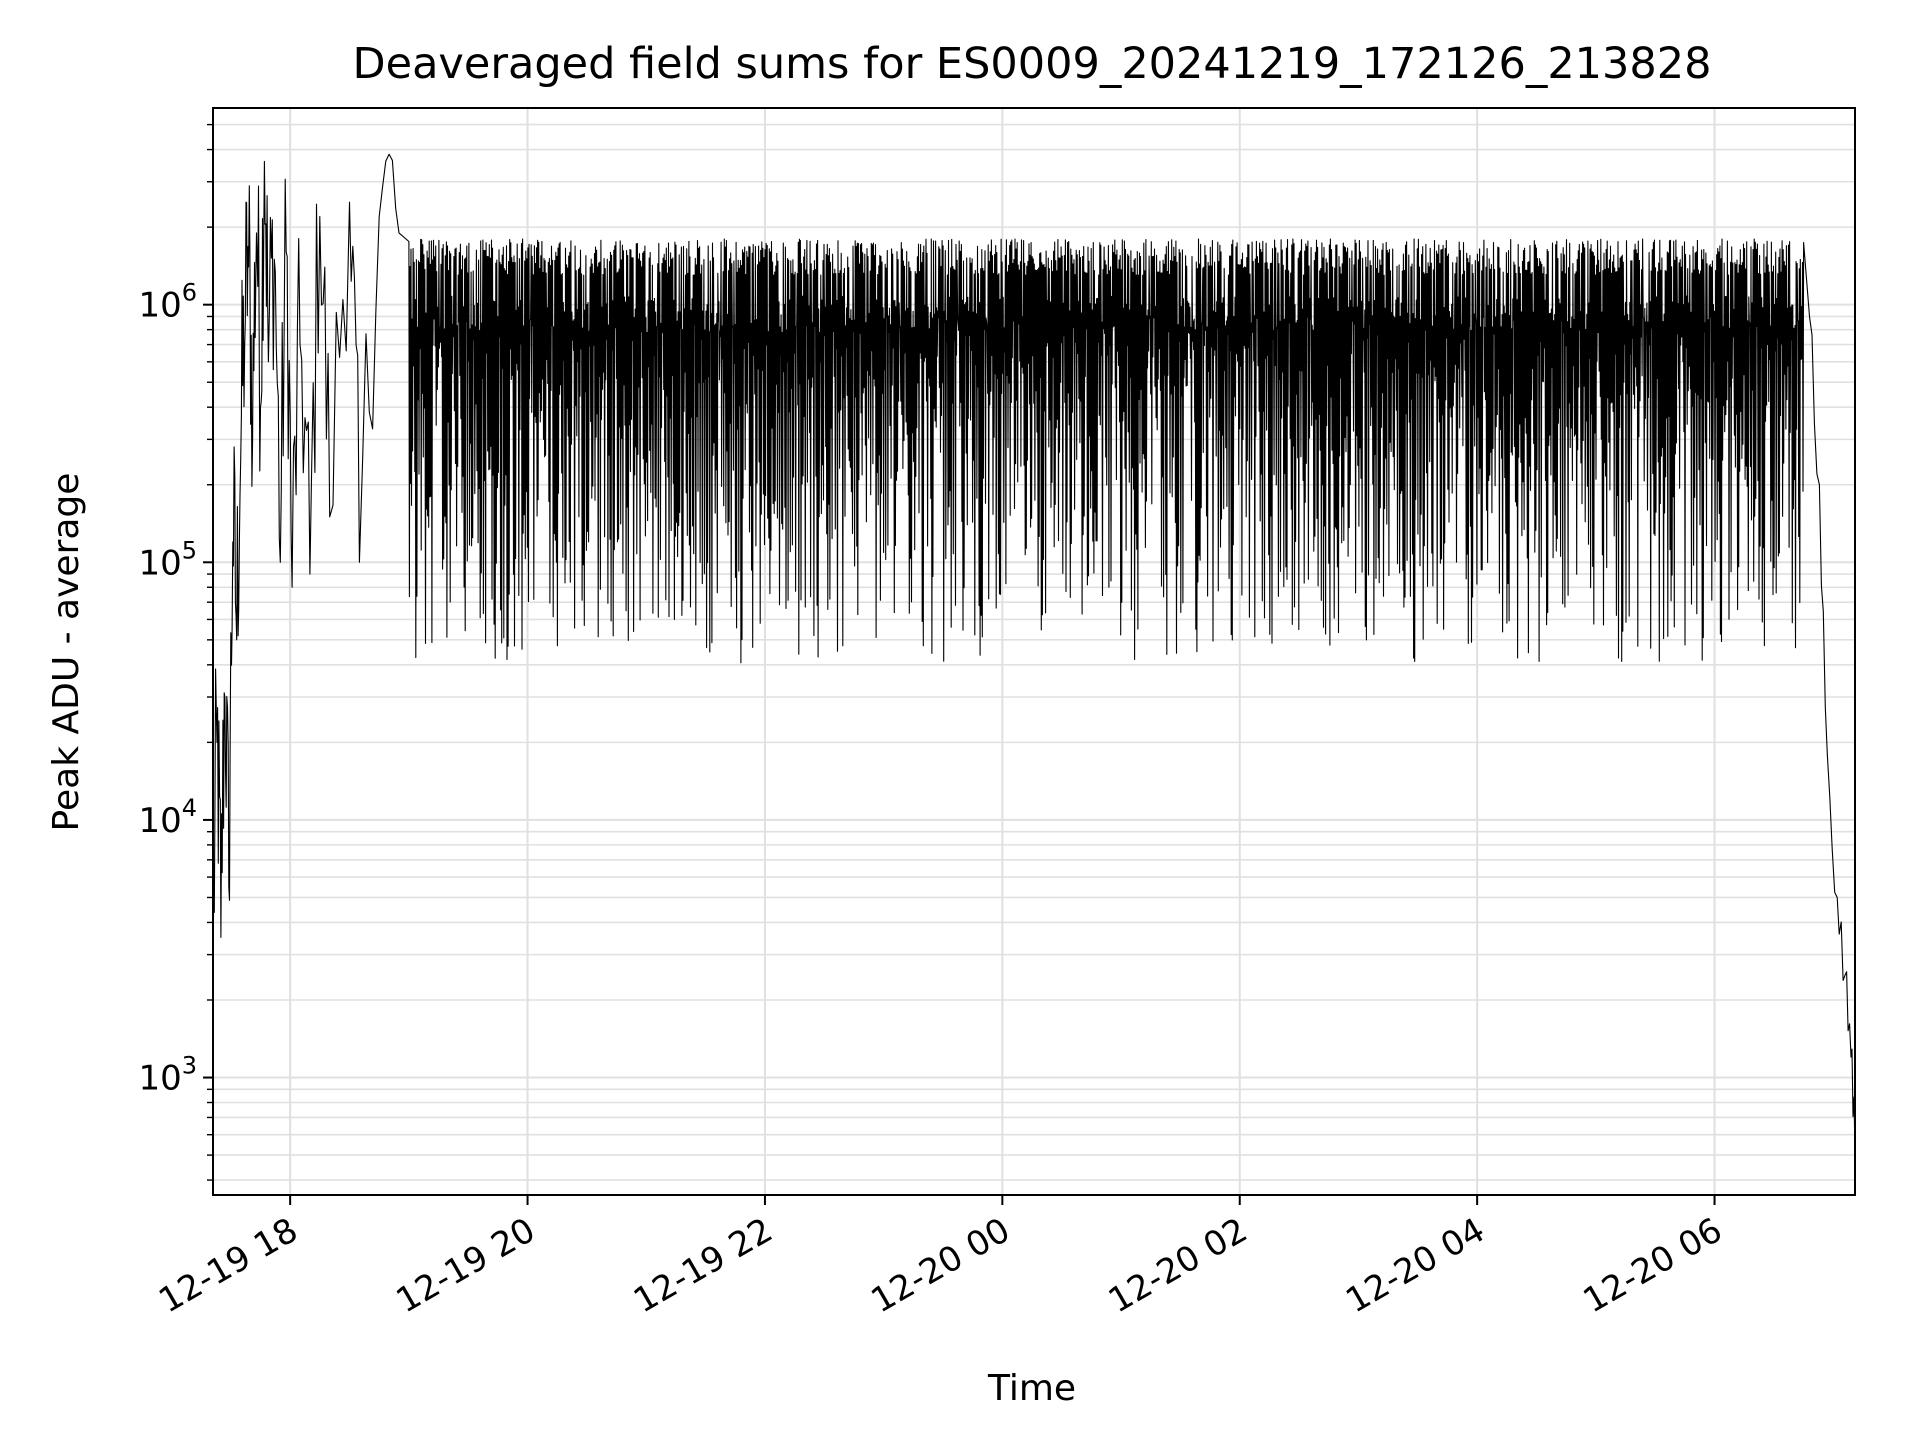  What do you see at coordinates (175, 652) in the screenshot?
I see `y-axis-ticks: 10³ 10⁴ 10⁵ 10⁶` at bounding box center [175, 652].